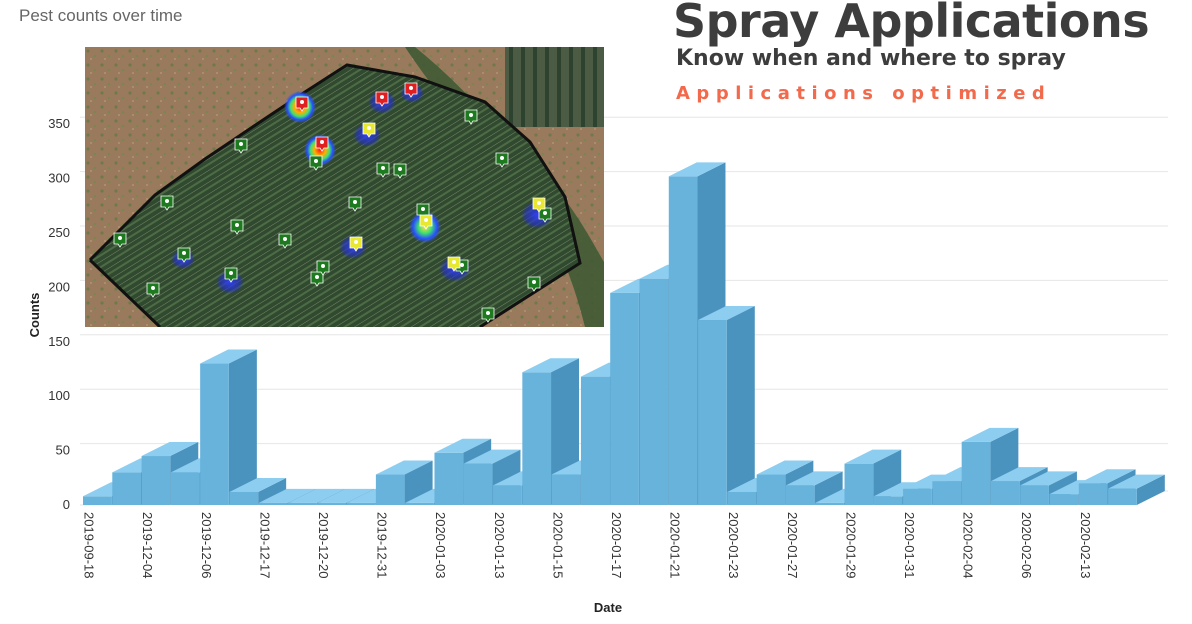 Image resolution: width=1192 pixels, height=624 pixels. Describe the element at coordinates (608, 607) in the screenshot. I see `x-axis-label: Date` at that location.